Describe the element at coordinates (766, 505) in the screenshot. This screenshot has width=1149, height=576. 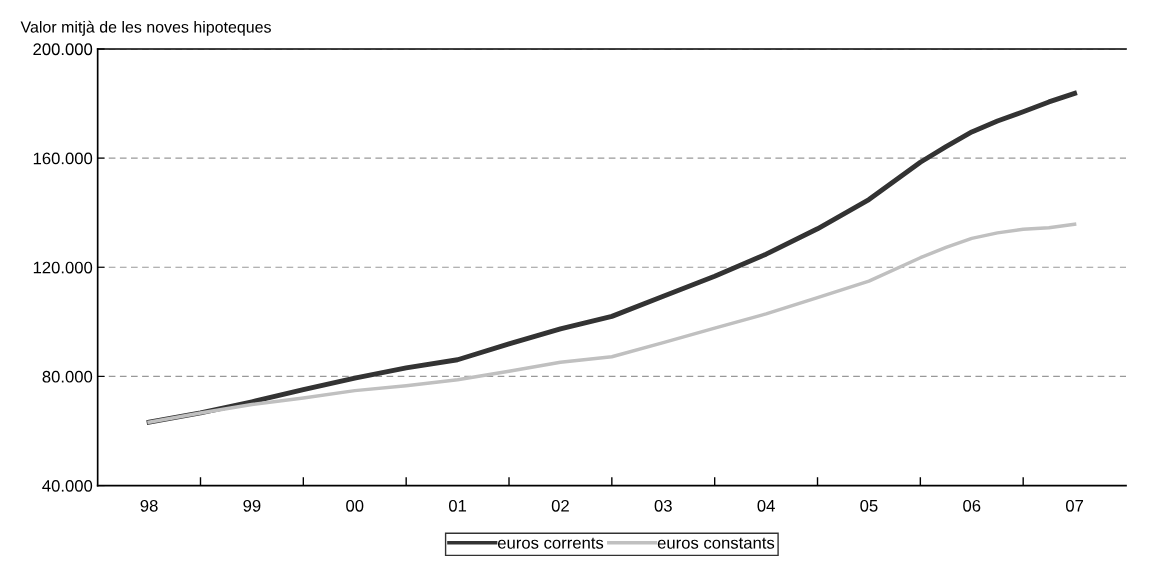
I see `x-tick-label: 04` at that location.